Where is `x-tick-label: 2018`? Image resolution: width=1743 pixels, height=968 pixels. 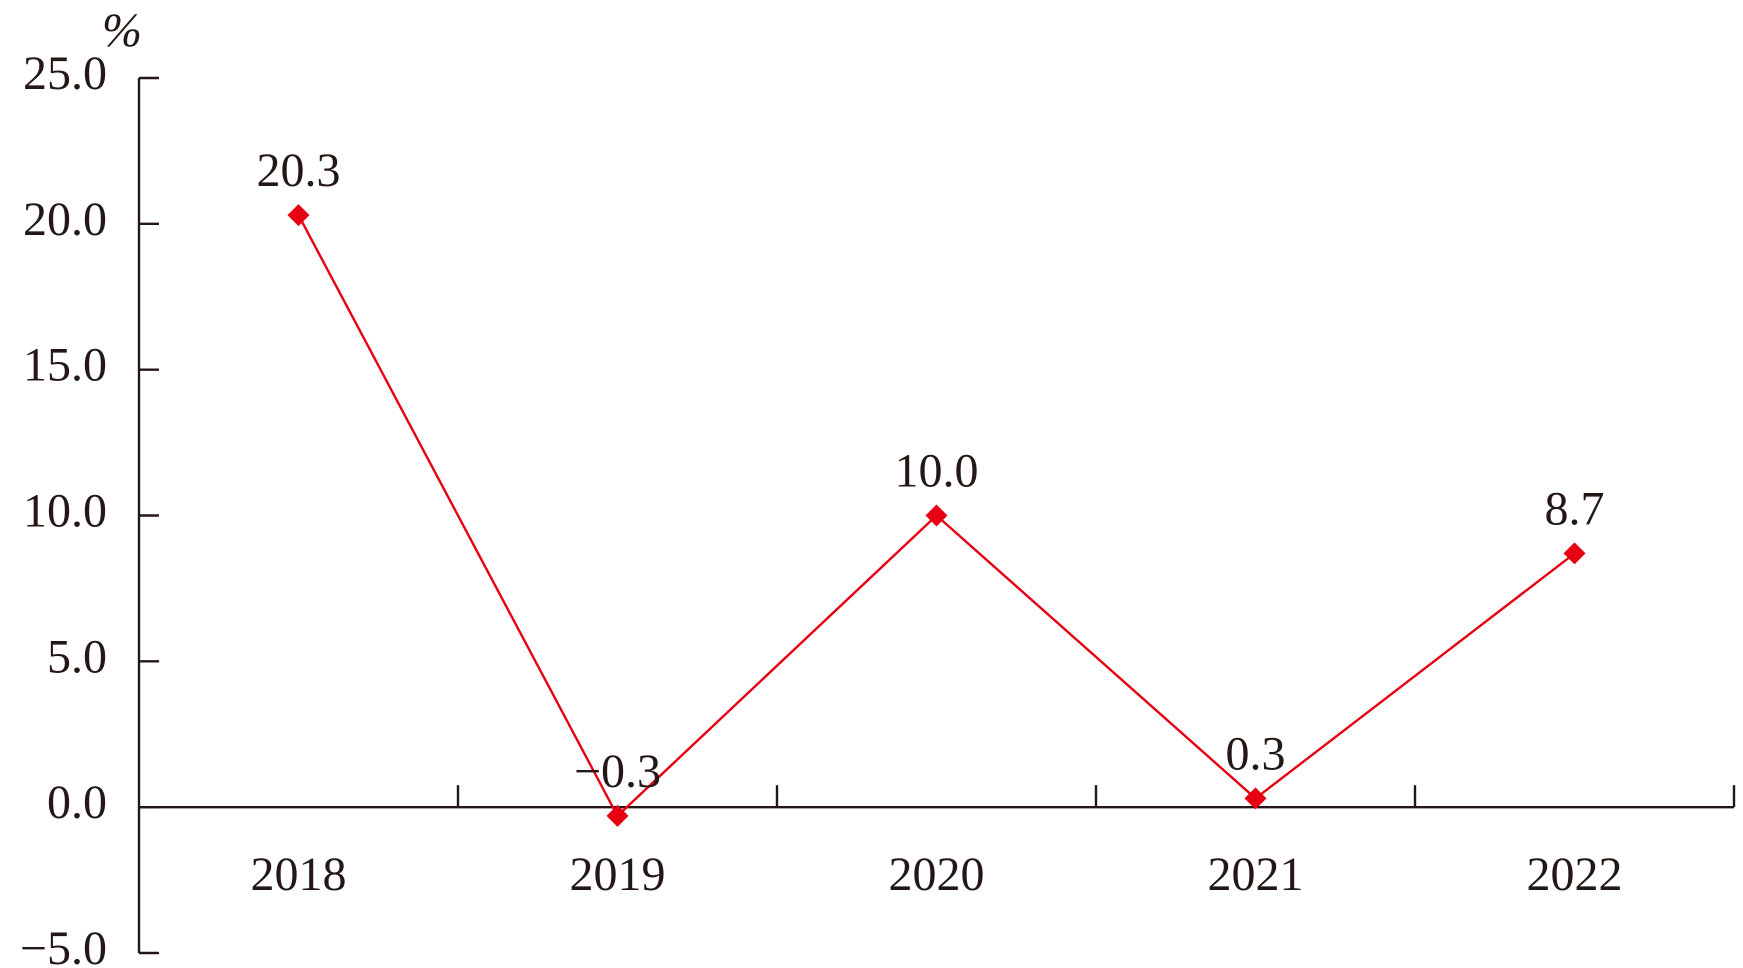 x-tick-label: 2018 is located at coordinates (299, 874).